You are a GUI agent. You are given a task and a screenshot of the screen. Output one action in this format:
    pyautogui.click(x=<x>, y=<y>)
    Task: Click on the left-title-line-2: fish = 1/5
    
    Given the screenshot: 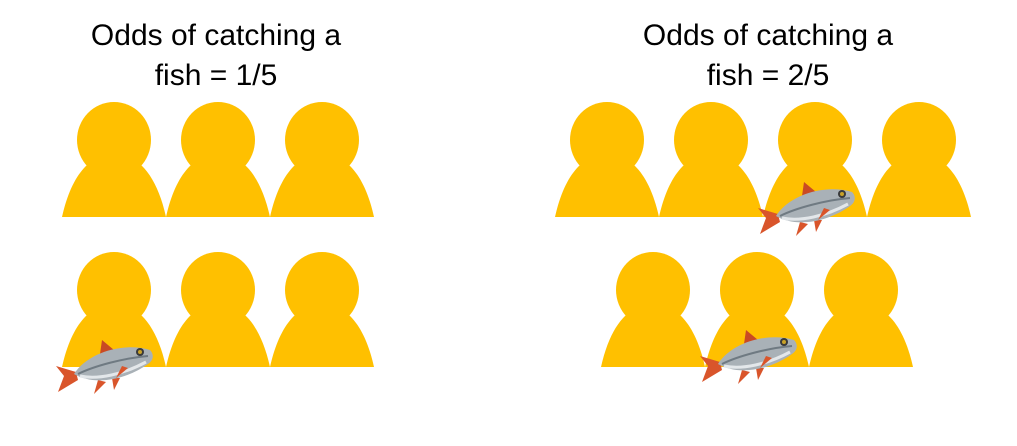 What is the action you would take?
    pyautogui.click(x=216, y=75)
    